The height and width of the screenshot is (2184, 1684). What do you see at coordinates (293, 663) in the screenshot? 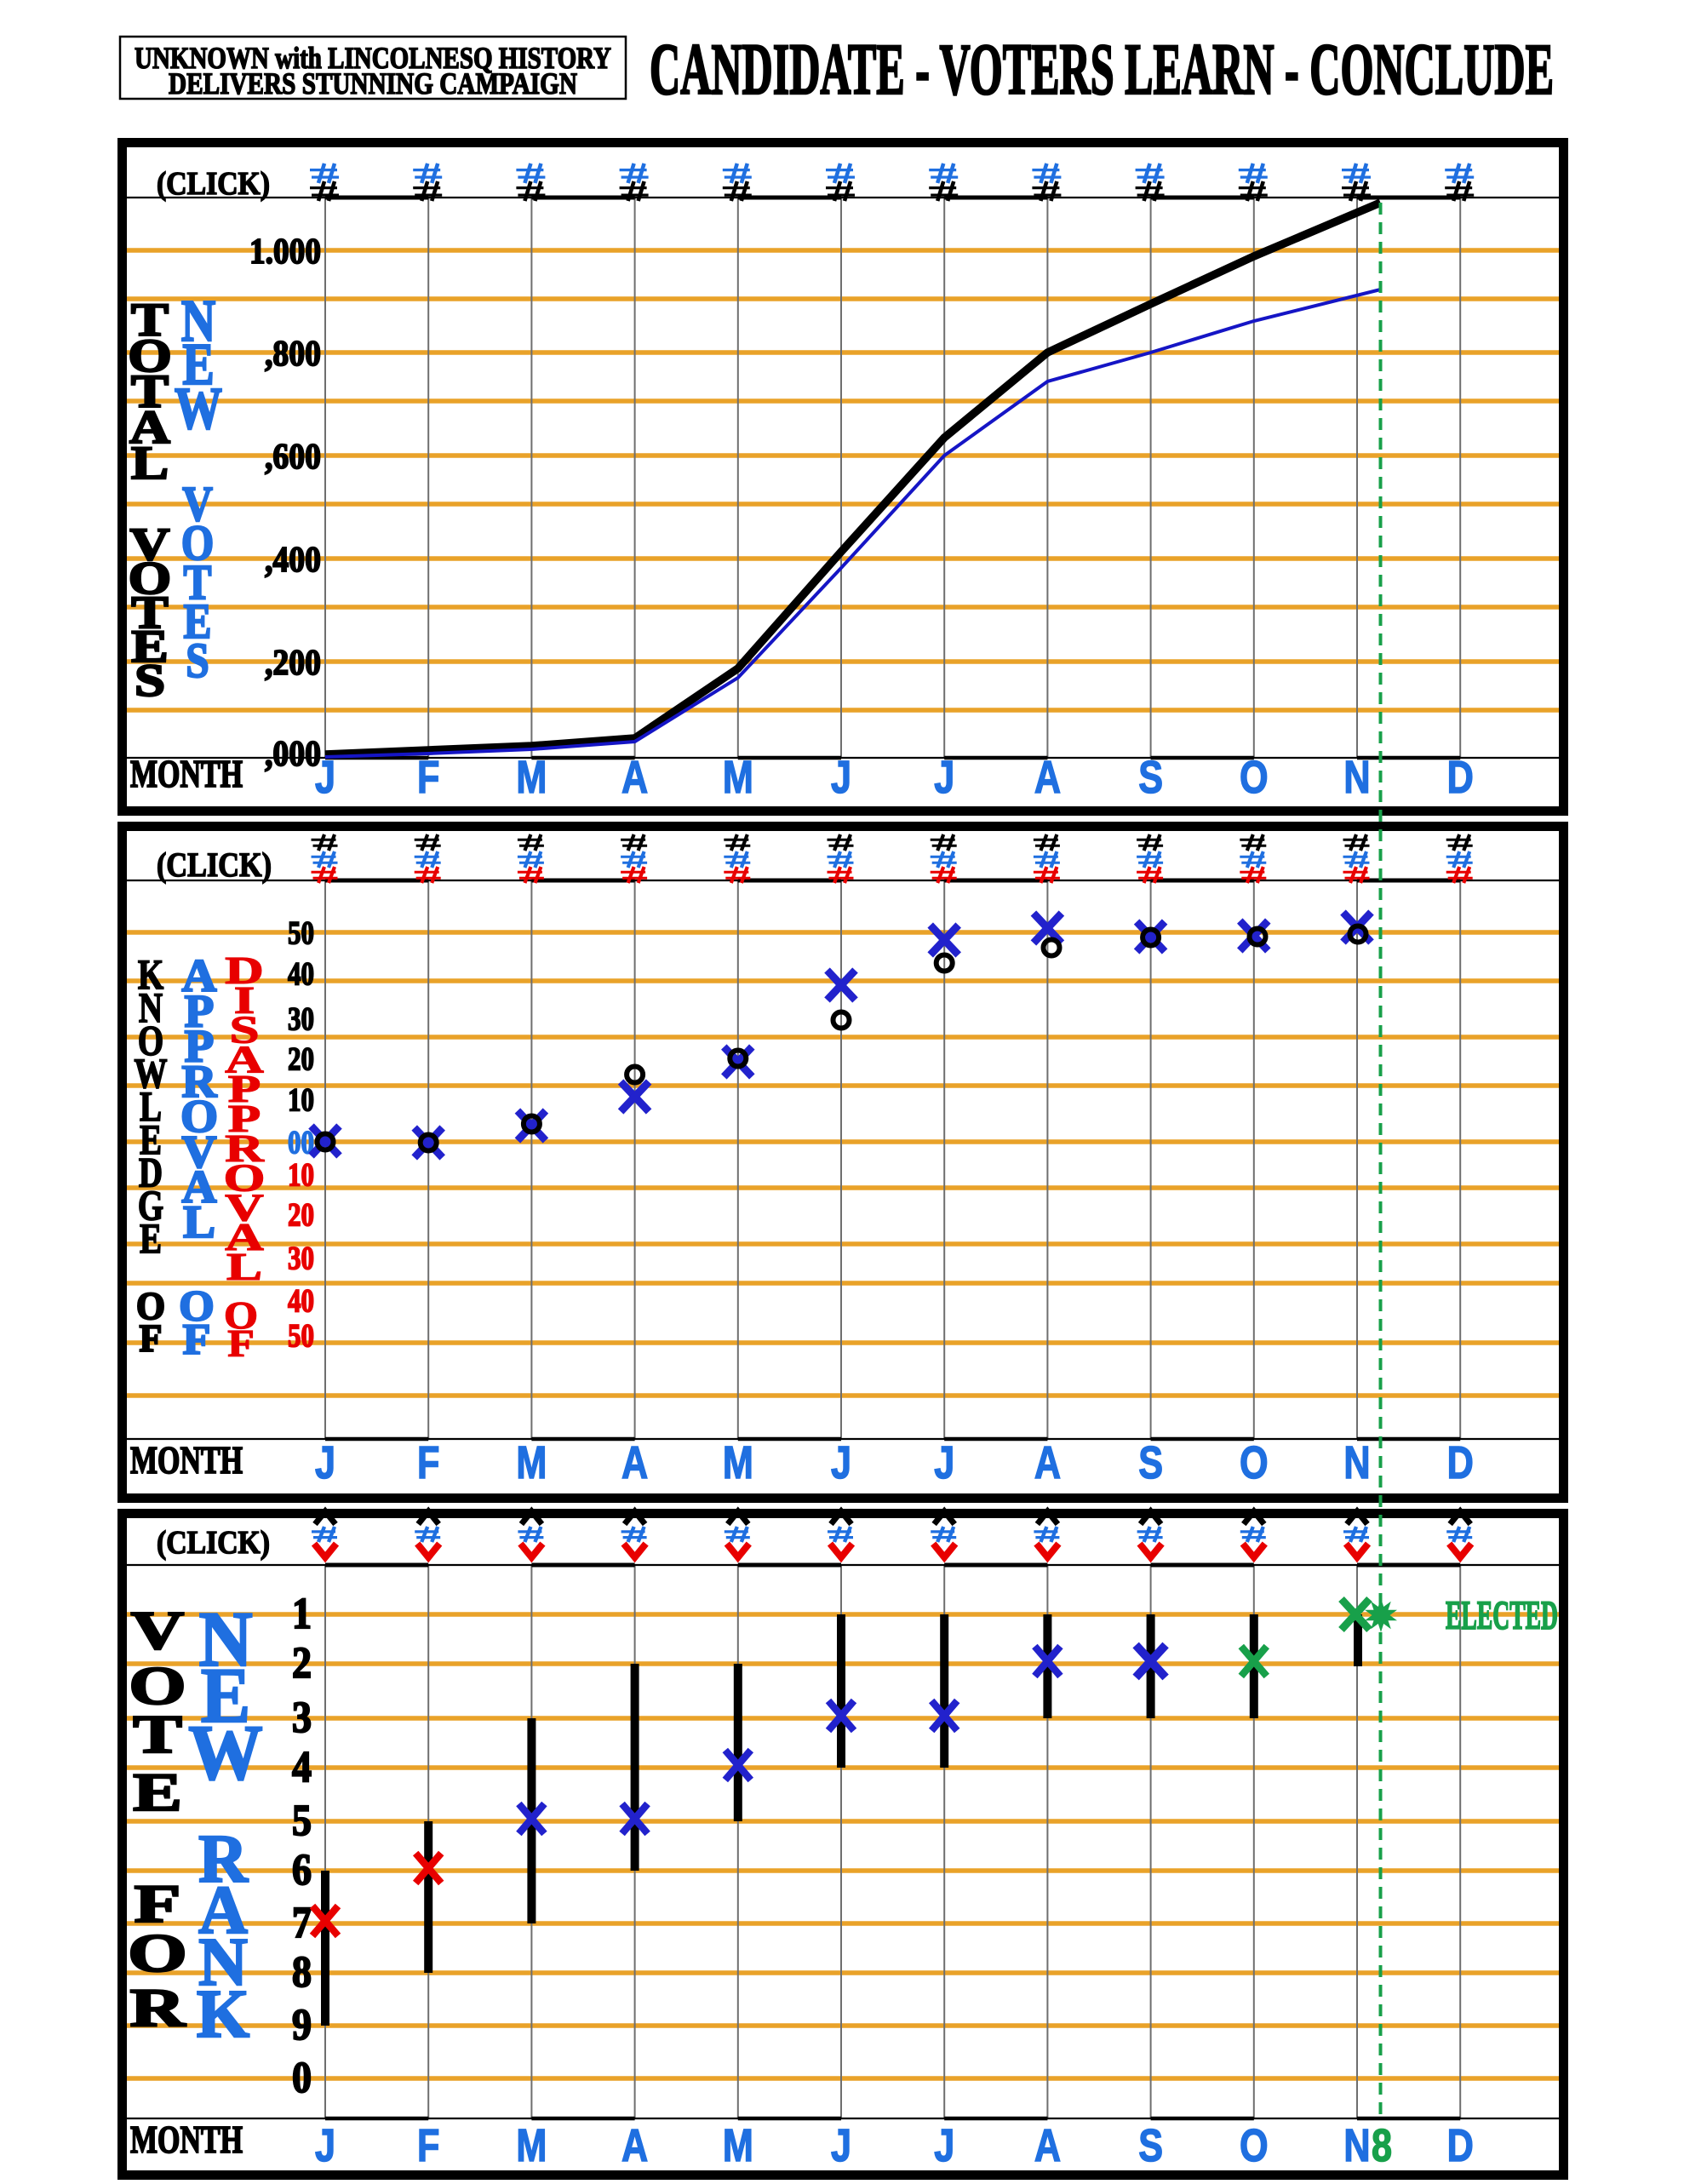
I see `svg-text: ,200` at bounding box center [293, 663].